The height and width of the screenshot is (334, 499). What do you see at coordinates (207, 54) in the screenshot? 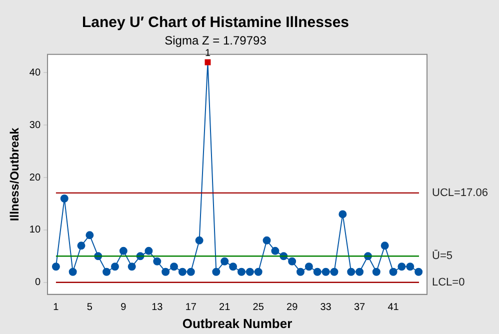
I see `annotation: 1` at bounding box center [207, 54].